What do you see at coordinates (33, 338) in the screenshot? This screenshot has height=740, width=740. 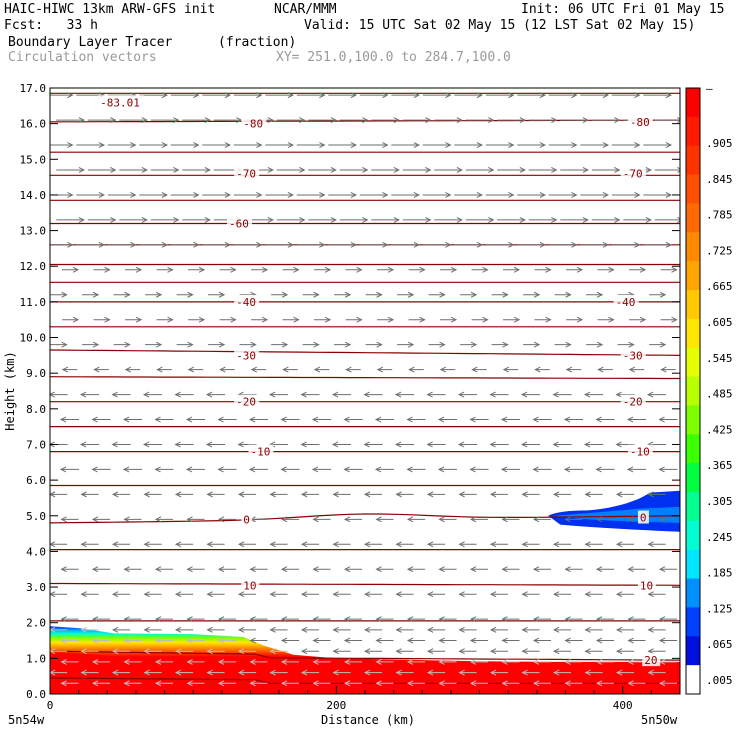 I see `y-tick-label: 10.0` at bounding box center [33, 338].